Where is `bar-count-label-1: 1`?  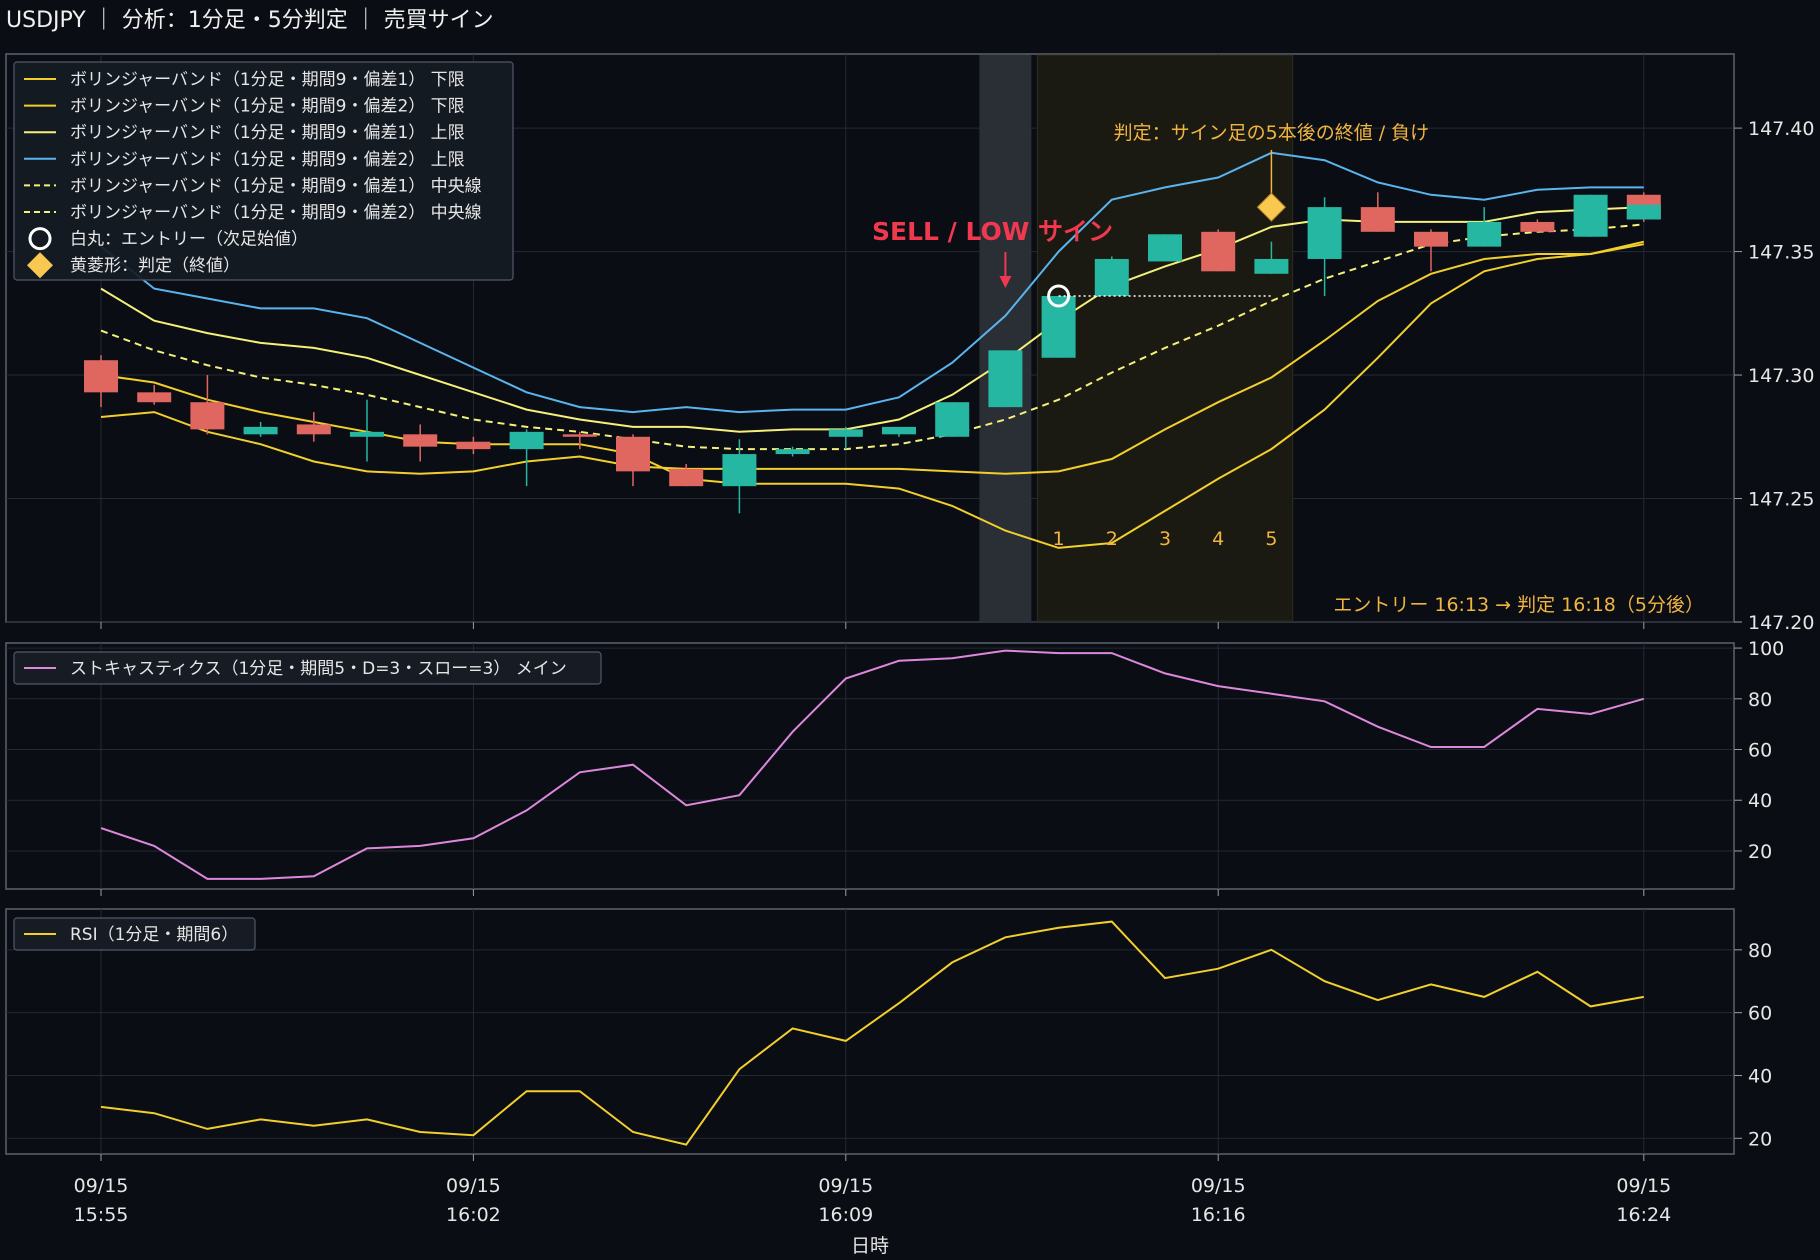
bar-count-label-1: 1 is located at coordinates (1059, 539).